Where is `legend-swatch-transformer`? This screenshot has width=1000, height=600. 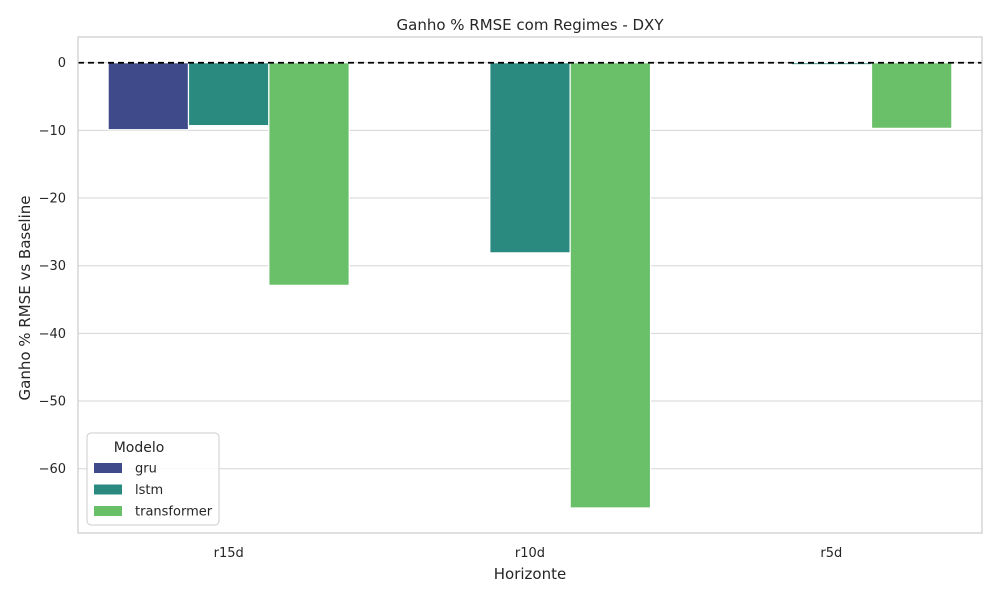
legend-swatch-transformer is located at coordinates (108, 511).